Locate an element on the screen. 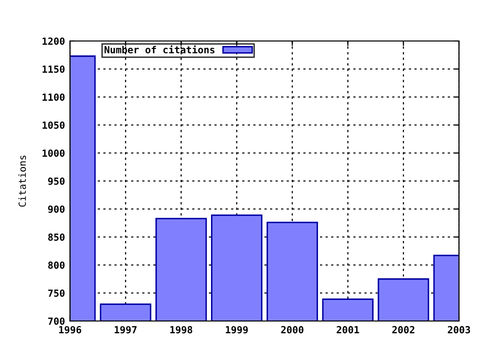 The height and width of the screenshot is (350, 480). x-tick-label: 2001 is located at coordinates (348, 330).